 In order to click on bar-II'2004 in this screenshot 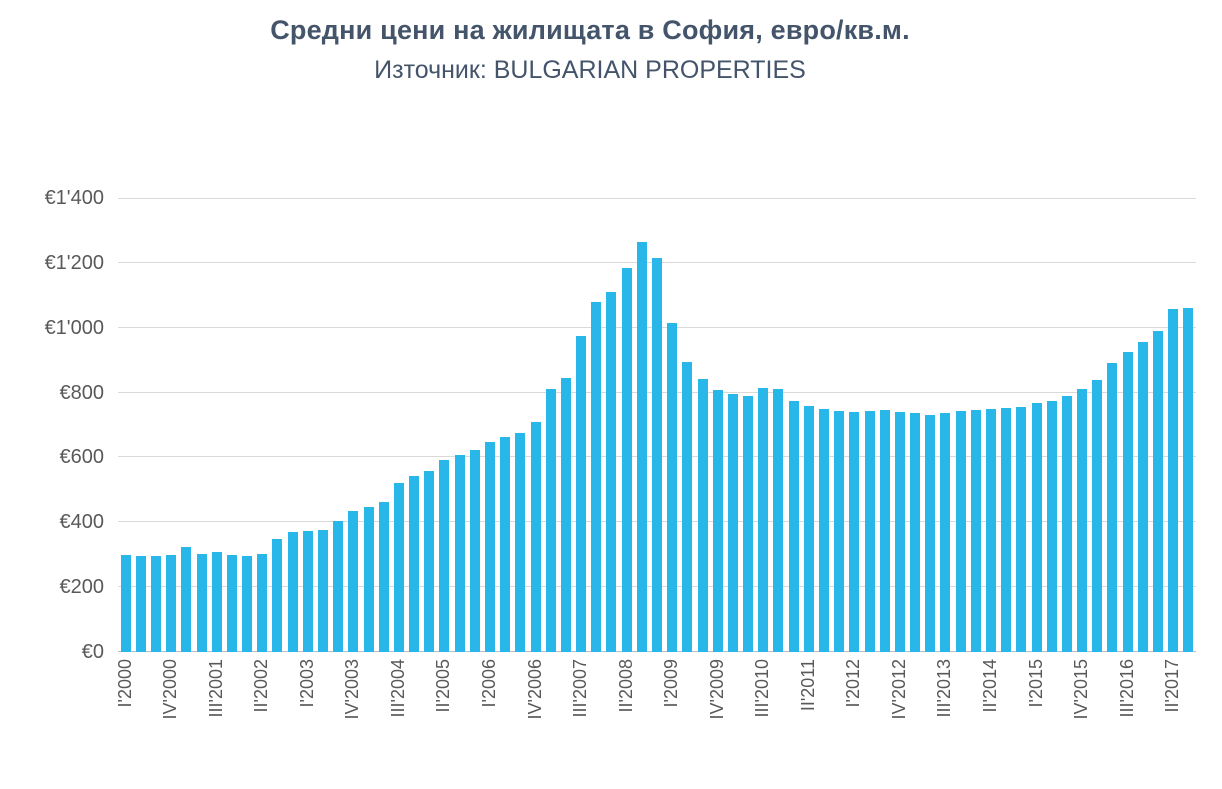, I will do `click(383, 577)`.